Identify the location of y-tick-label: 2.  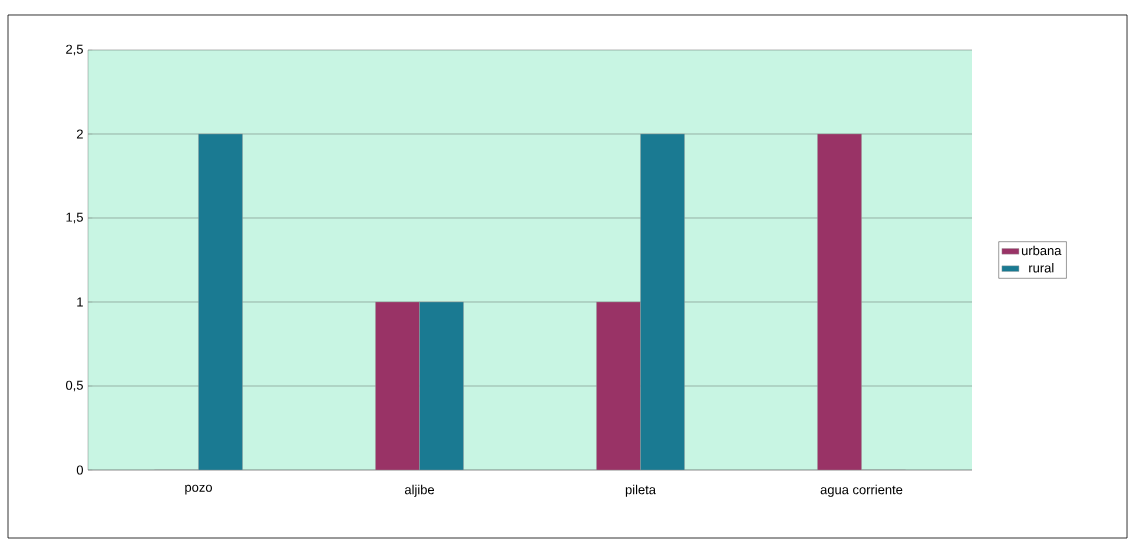
(79, 134).